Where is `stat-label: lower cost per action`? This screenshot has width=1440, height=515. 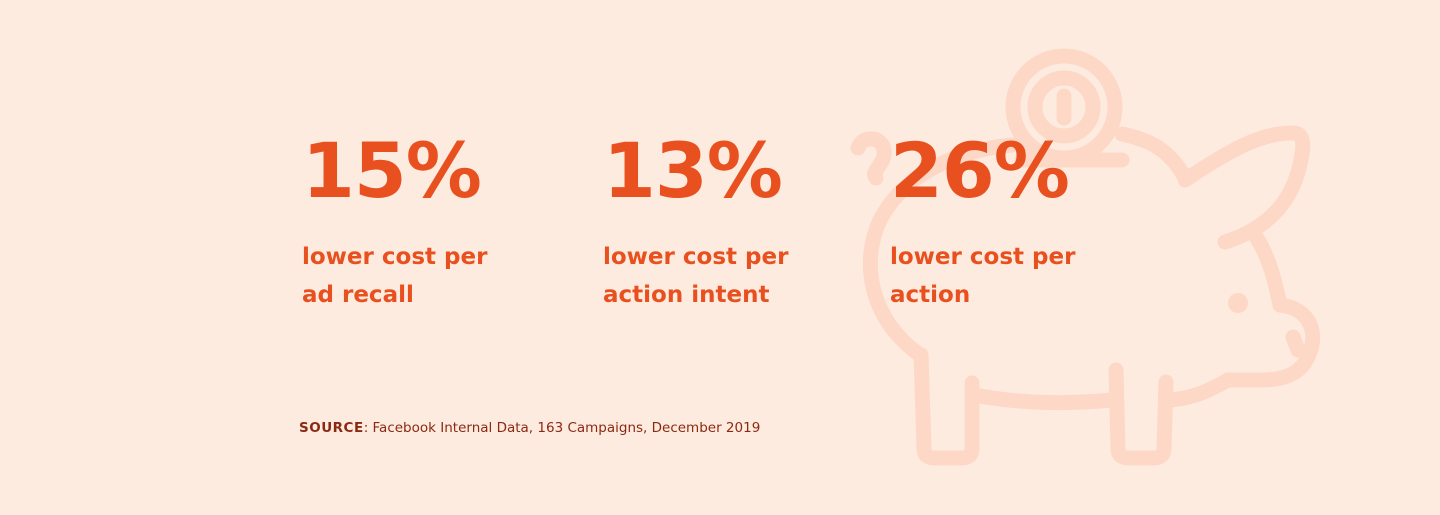
stat-label: lower cost per action is located at coordinates (983, 276).